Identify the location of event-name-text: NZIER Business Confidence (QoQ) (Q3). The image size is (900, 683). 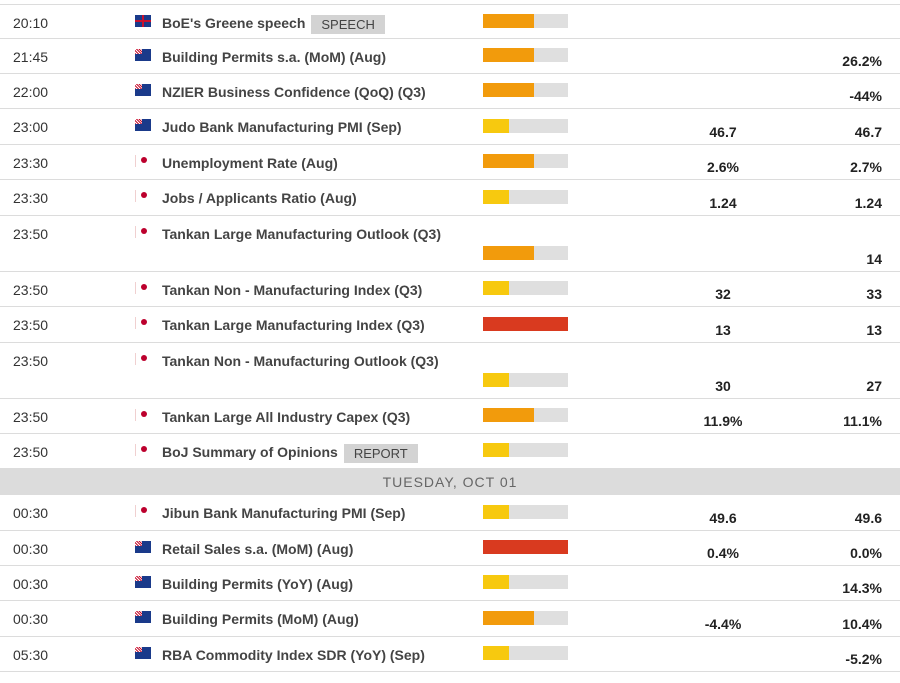
(294, 92).